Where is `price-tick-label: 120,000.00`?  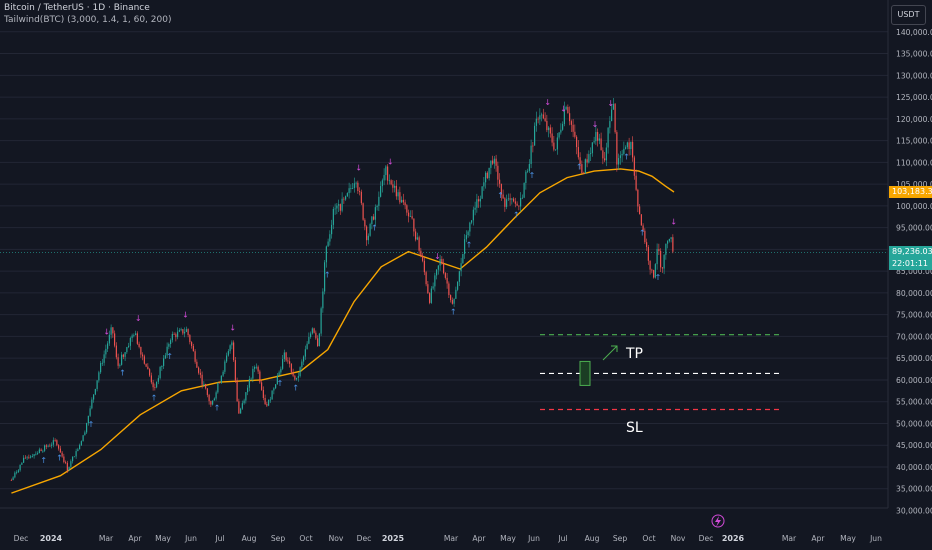
price-tick-label: 120,000.00 is located at coordinates (914, 119).